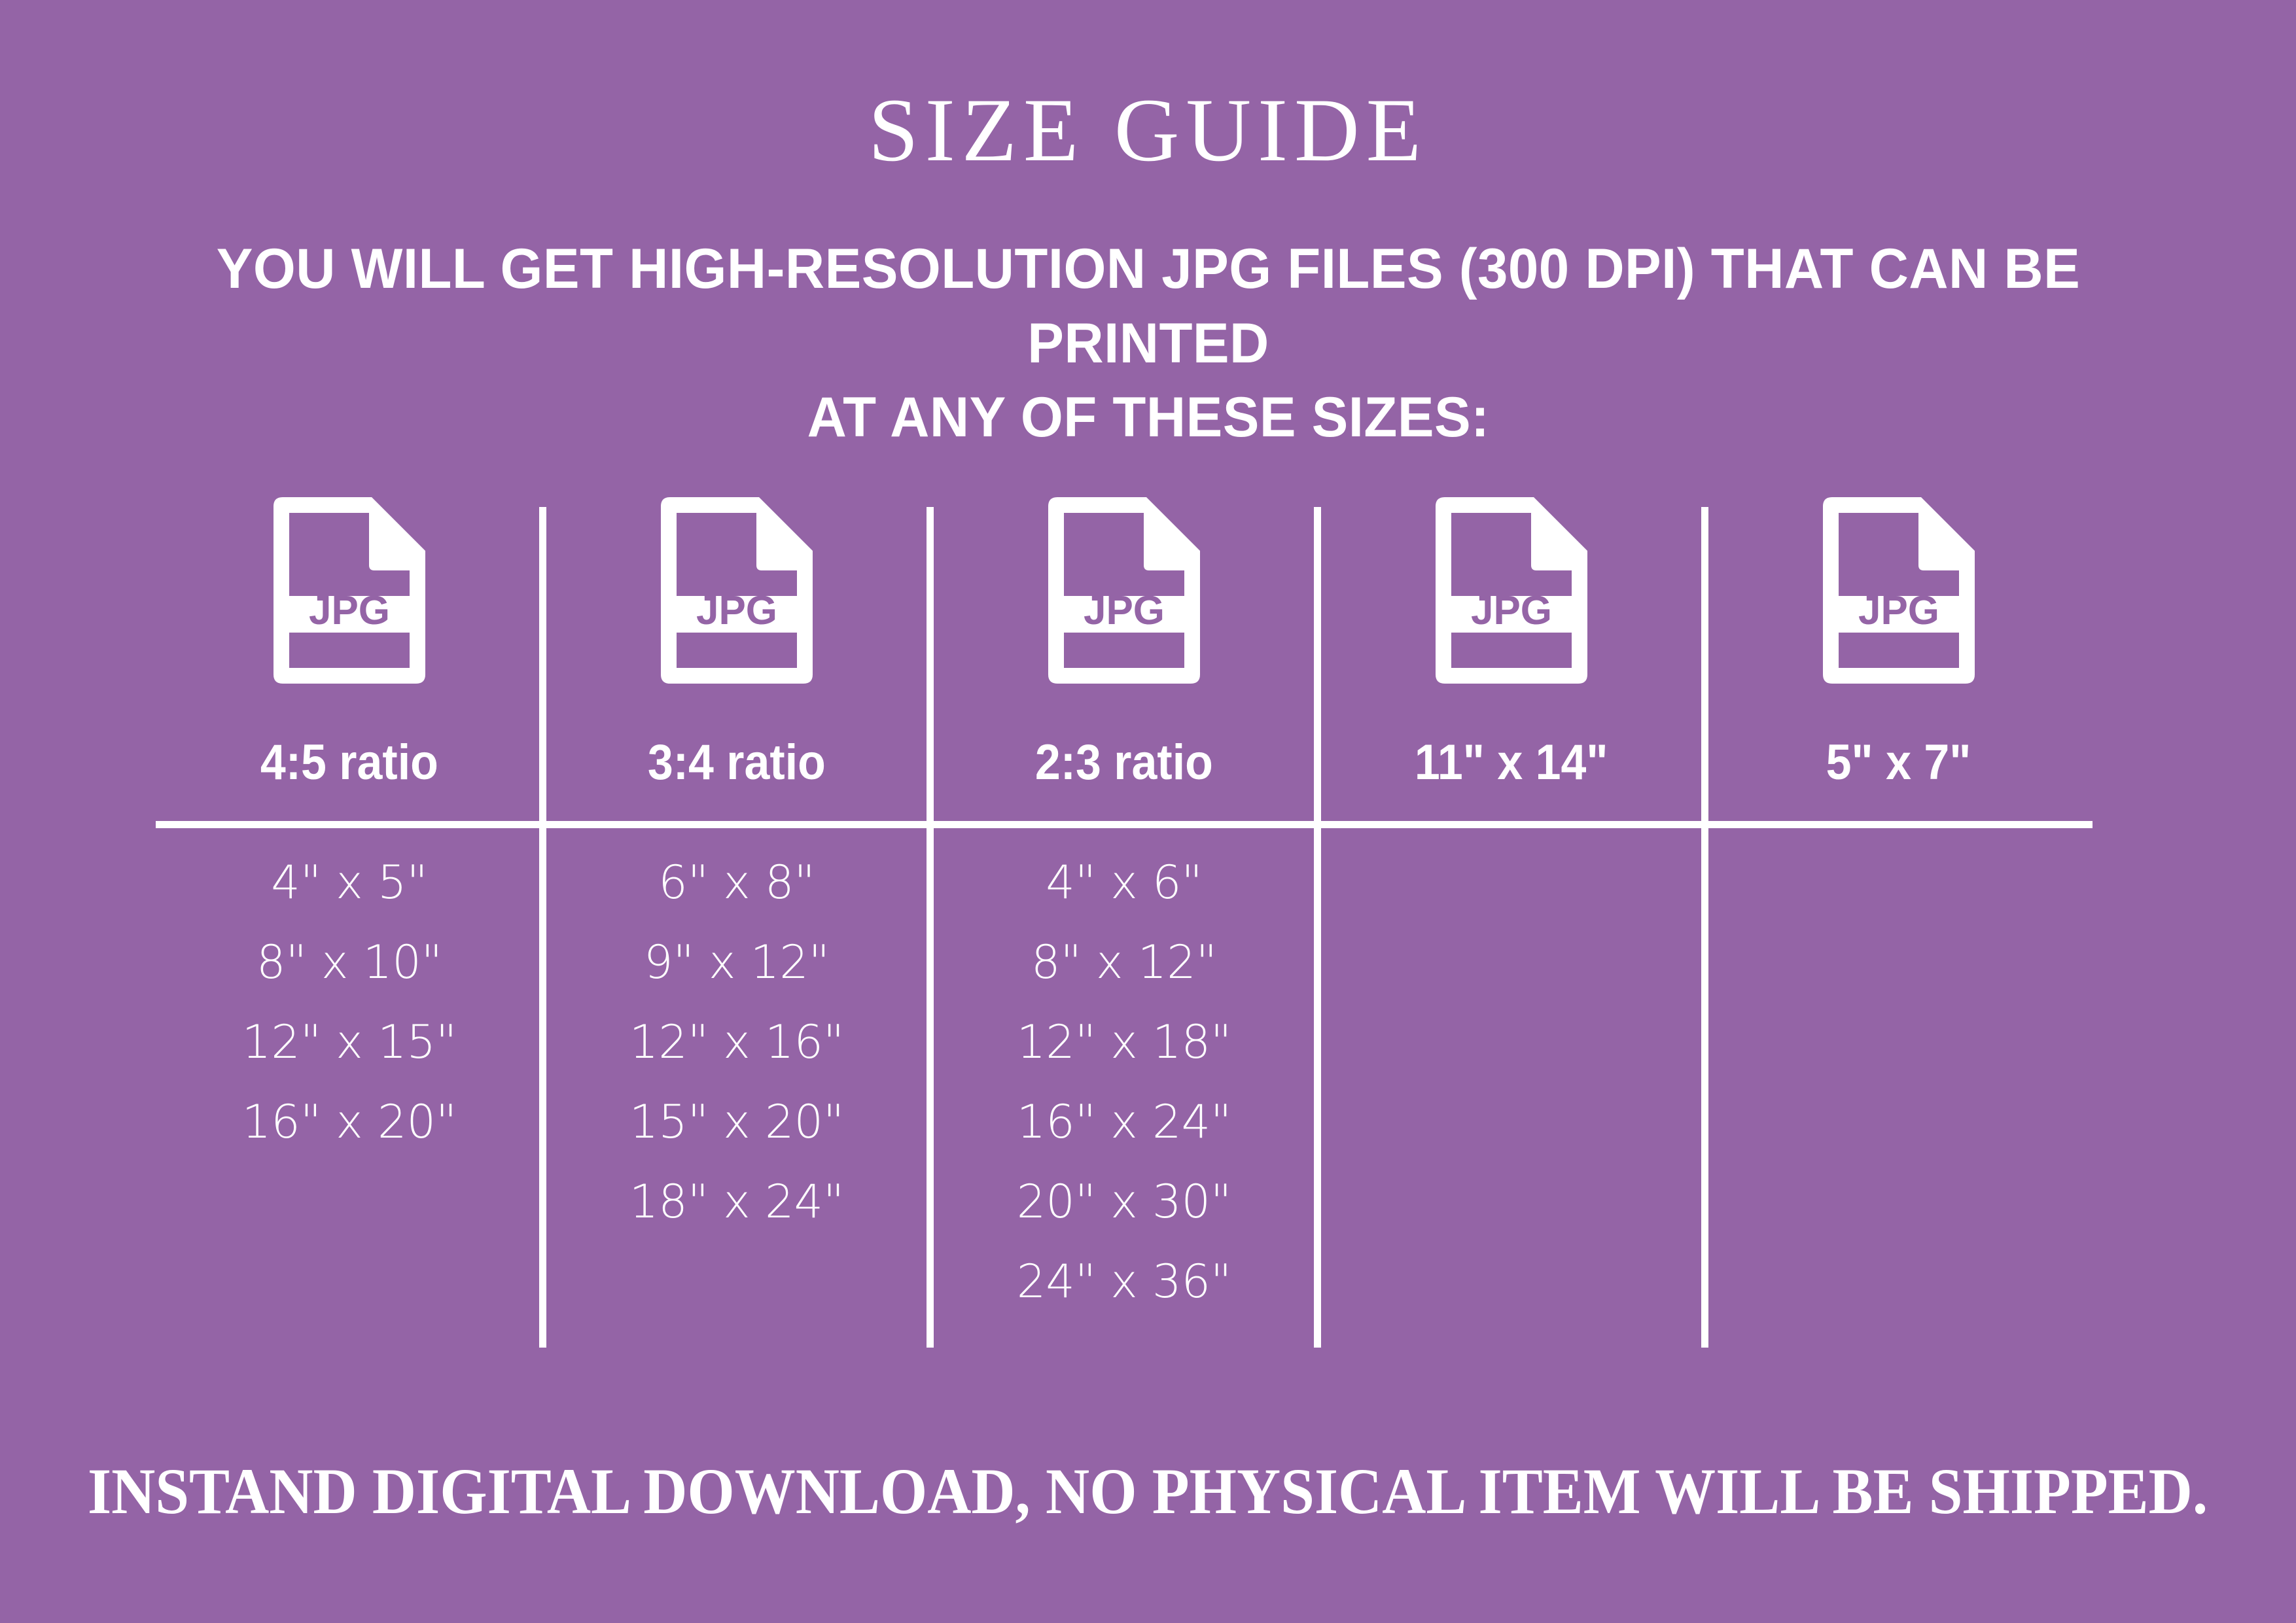 Image resolution: width=2296 pixels, height=1623 pixels. I want to click on column-header-text: 3:4 ratio, so click(736, 762).